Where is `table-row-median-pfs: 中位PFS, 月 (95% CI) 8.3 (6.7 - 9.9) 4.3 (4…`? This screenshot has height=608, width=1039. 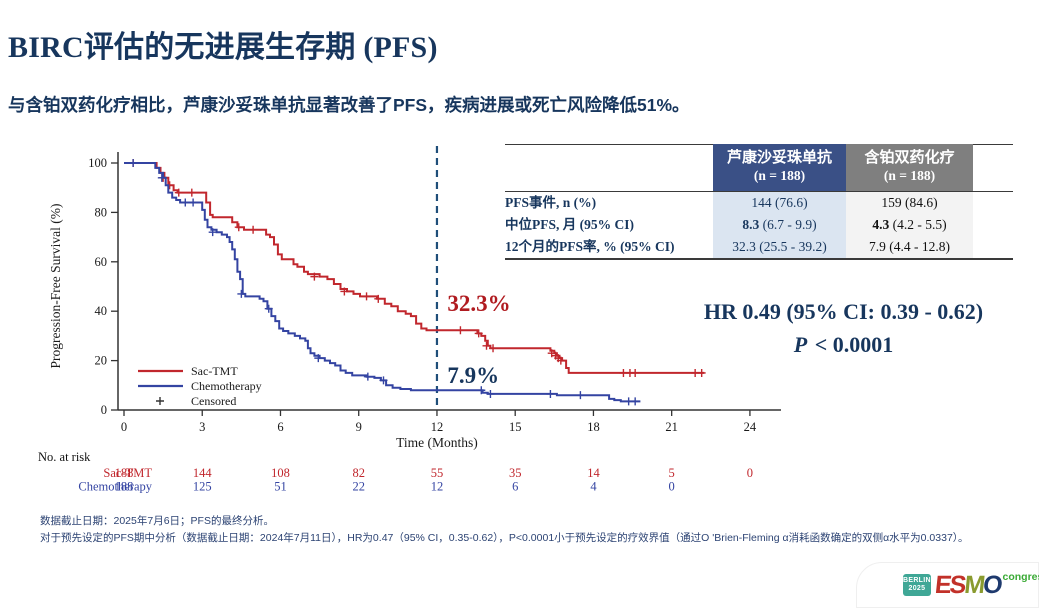 table-row-median-pfs: 中位PFS, 月 (95% CI) 8.3 (6.7 - 9.9) 4.3 (4… is located at coordinates (759, 225).